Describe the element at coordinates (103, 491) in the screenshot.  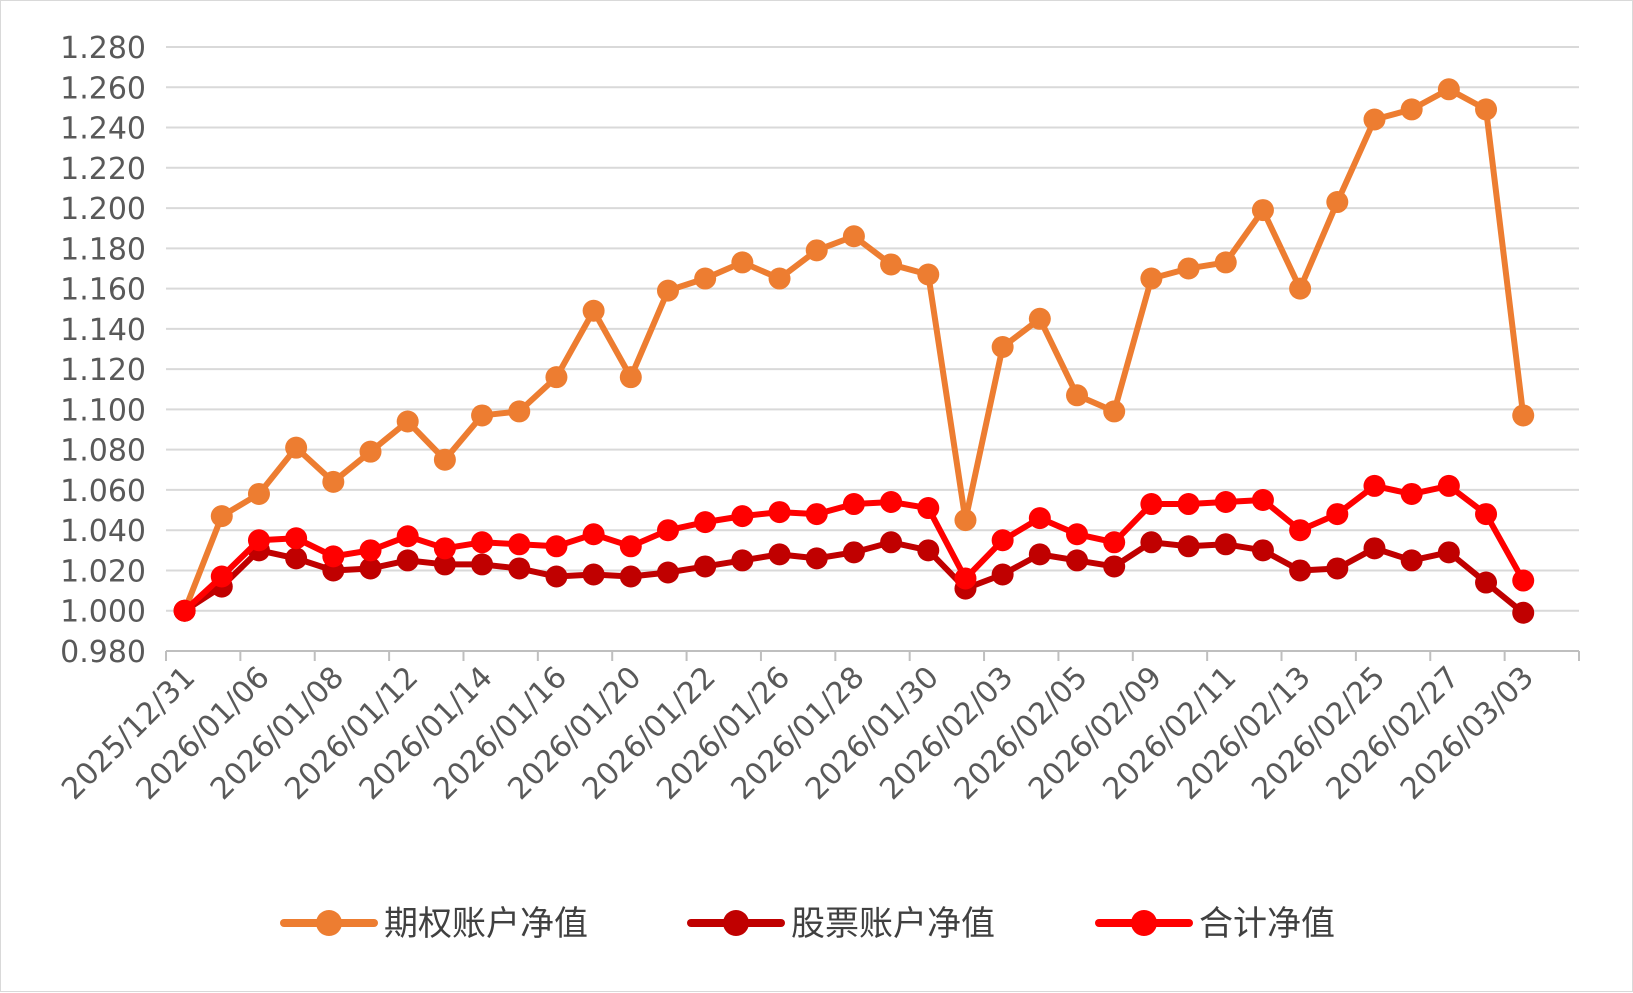
I see `y-tick-label: 1.060` at that location.